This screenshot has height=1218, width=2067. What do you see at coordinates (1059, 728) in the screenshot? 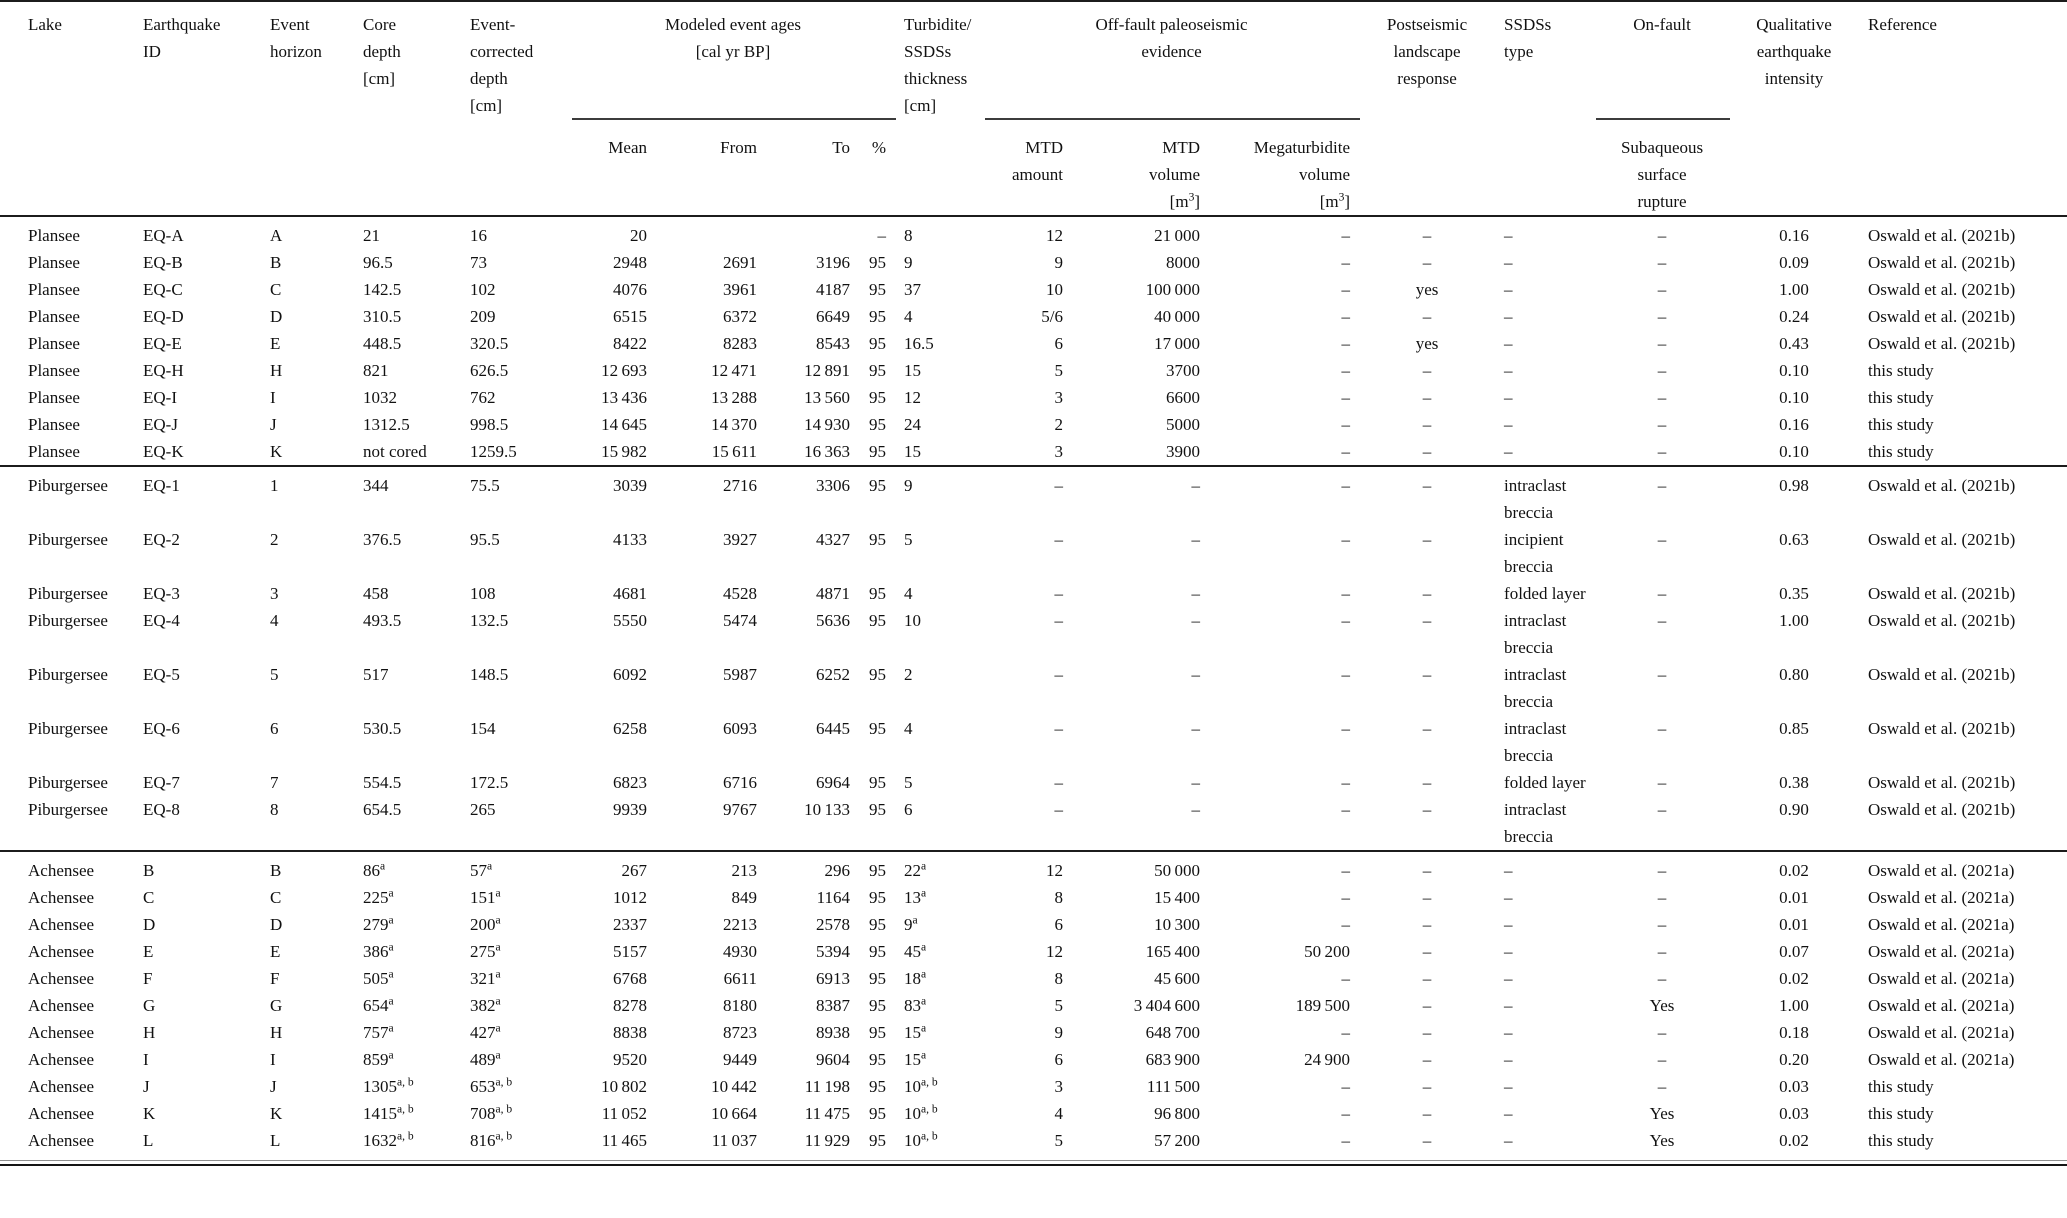
I see `cell-mtd-amount: –` at bounding box center [1059, 728].